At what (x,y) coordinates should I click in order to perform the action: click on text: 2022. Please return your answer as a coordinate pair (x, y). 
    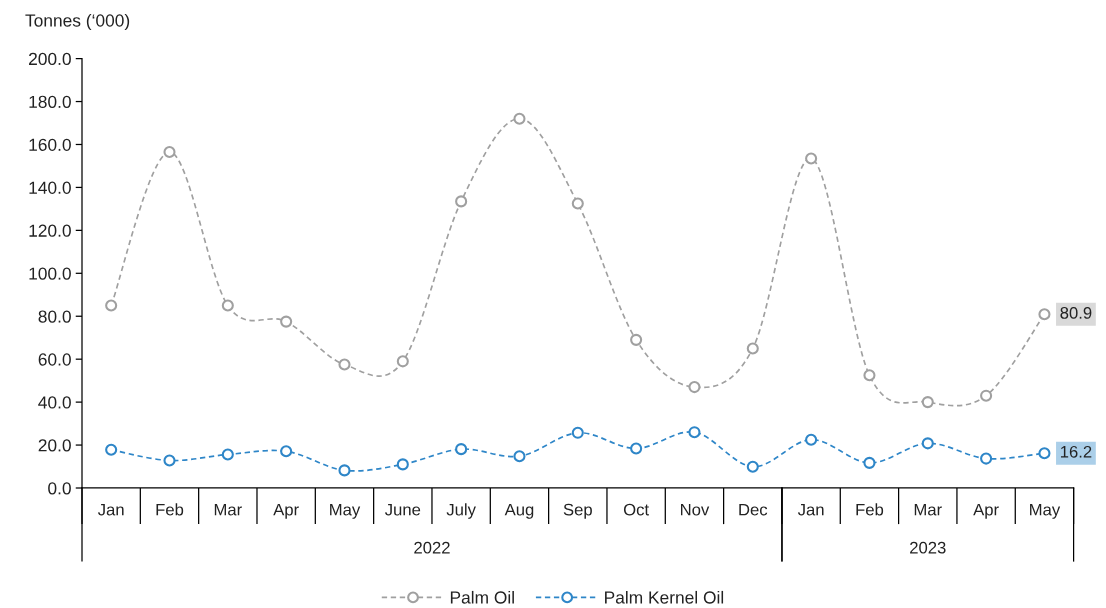
    Looking at the image, I should click on (432, 547).